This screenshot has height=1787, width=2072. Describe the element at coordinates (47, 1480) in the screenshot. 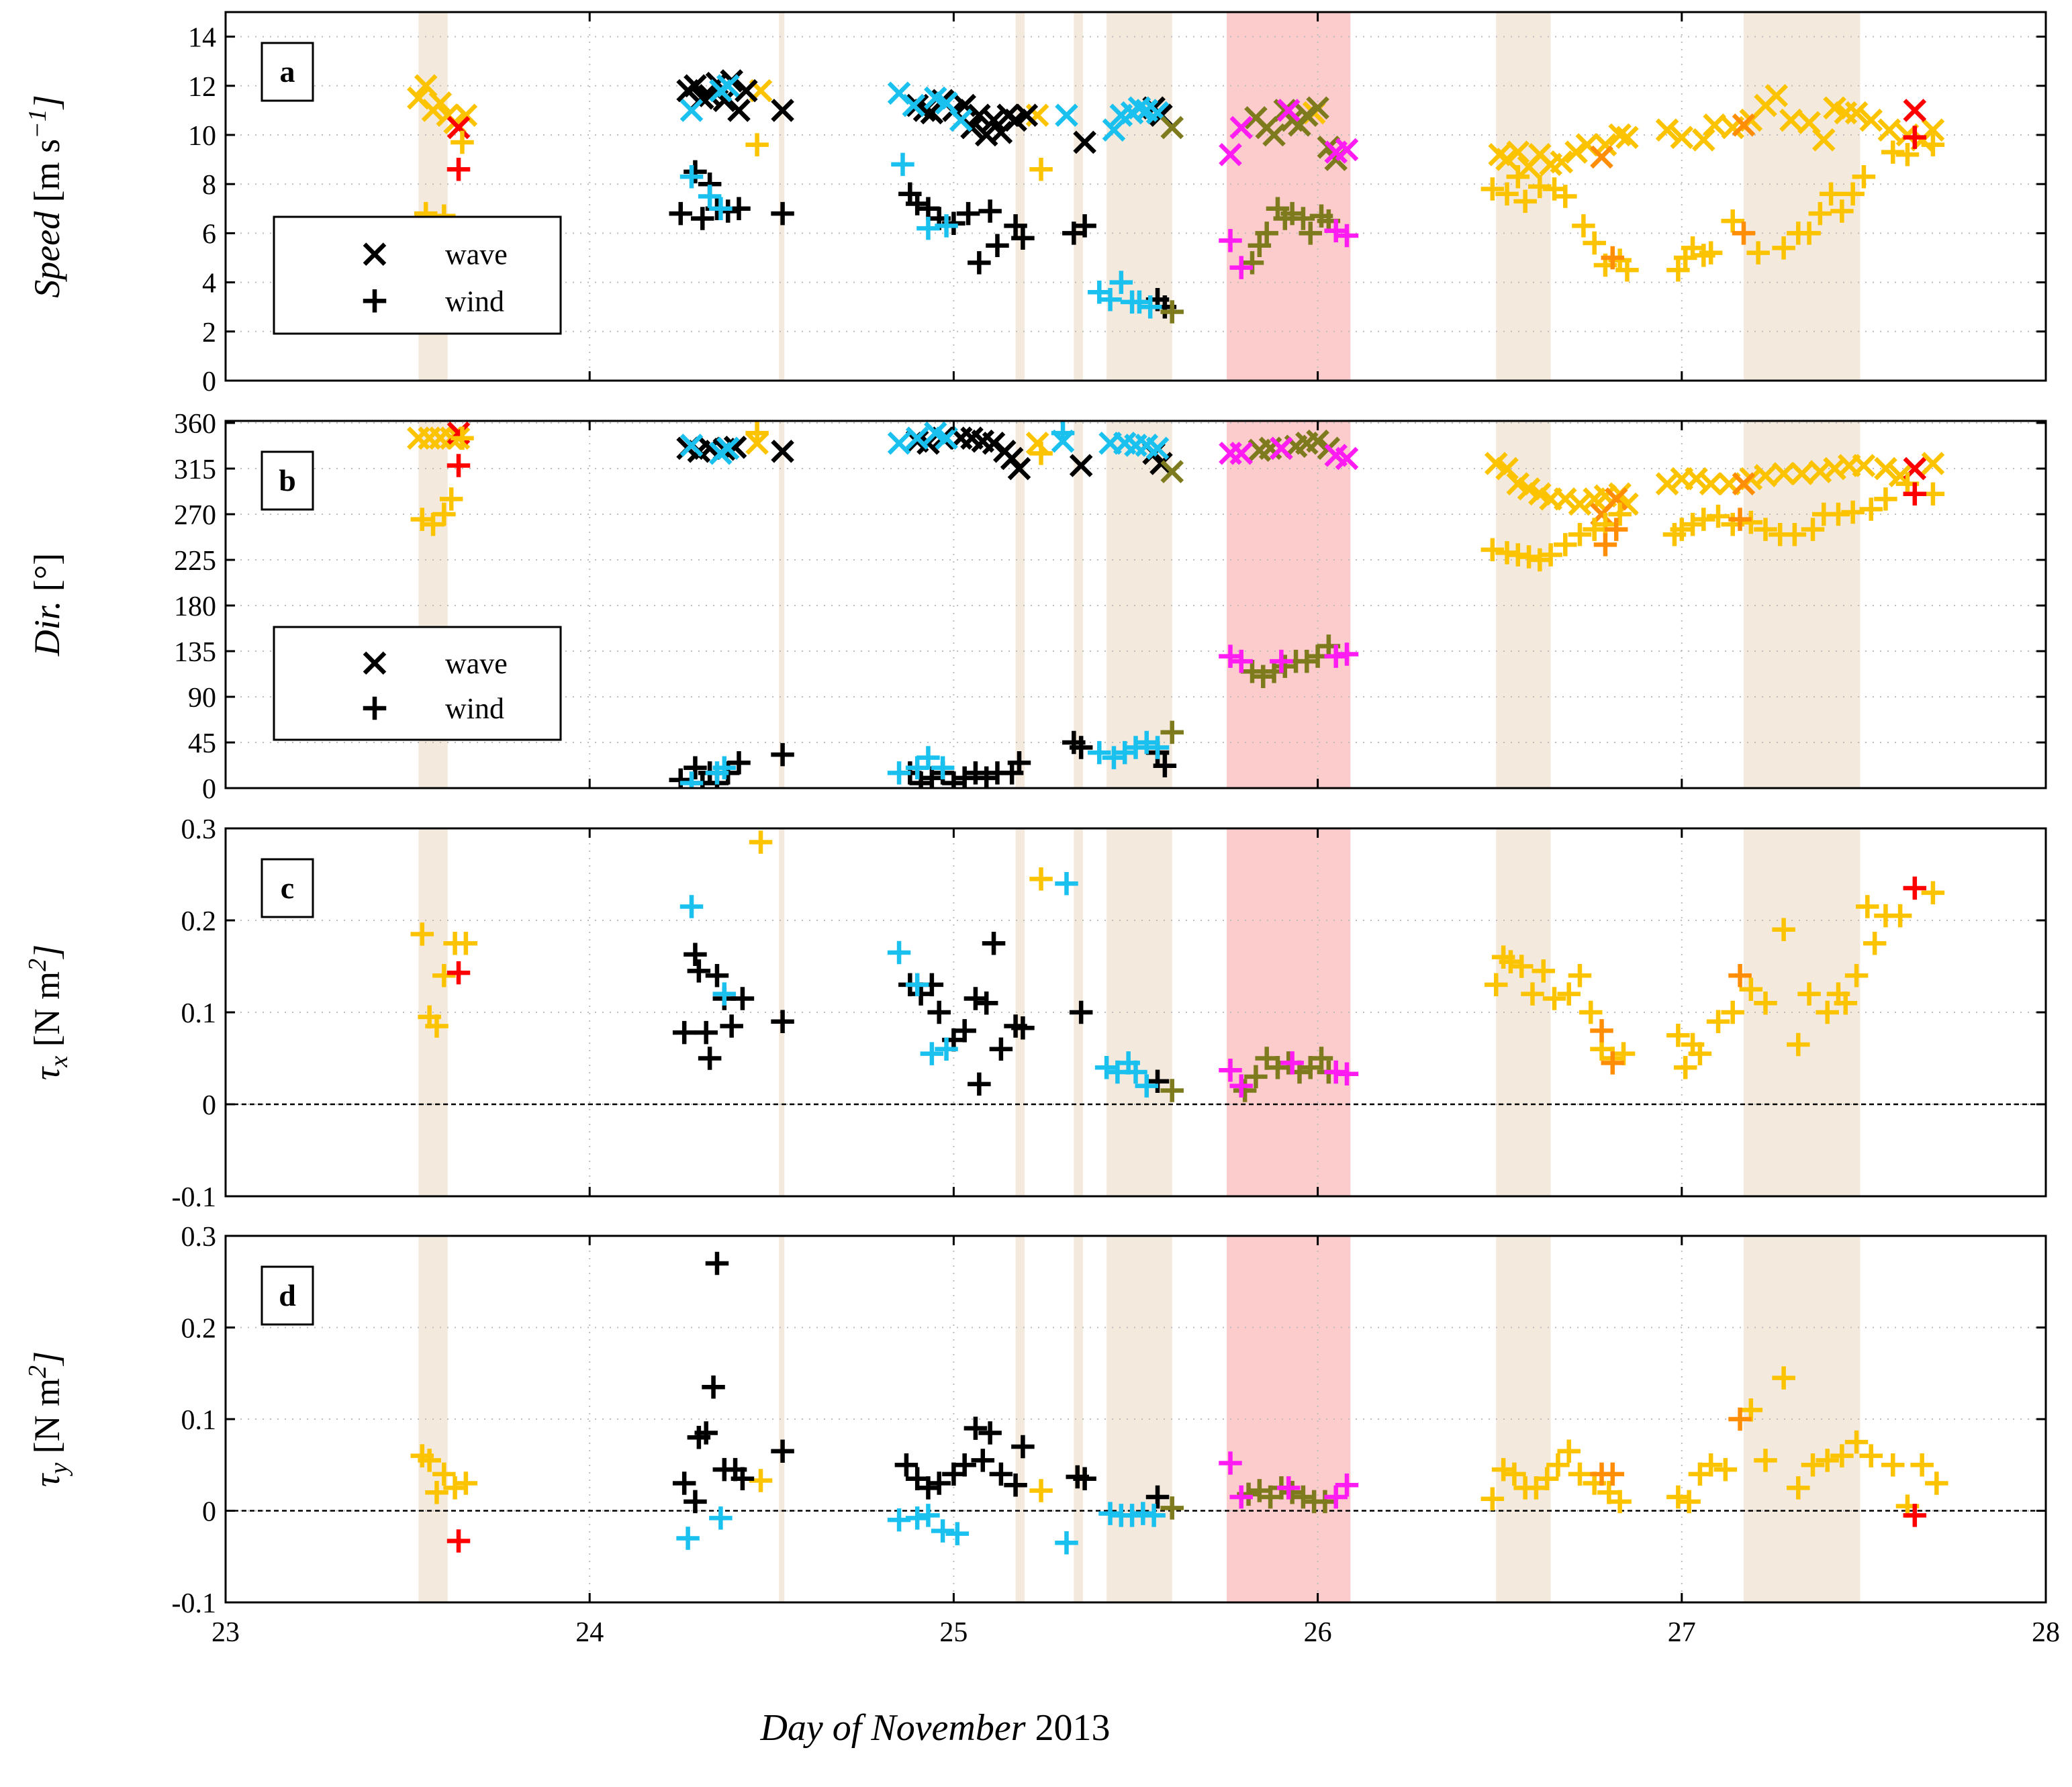

I see `y-axis-label-main: τ` at that location.